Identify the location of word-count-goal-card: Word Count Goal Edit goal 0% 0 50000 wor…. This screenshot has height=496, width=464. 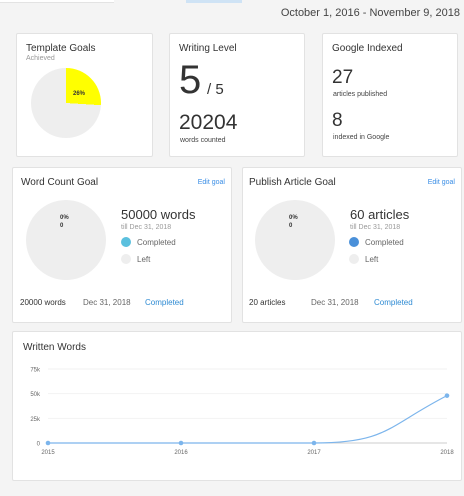
(122, 245).